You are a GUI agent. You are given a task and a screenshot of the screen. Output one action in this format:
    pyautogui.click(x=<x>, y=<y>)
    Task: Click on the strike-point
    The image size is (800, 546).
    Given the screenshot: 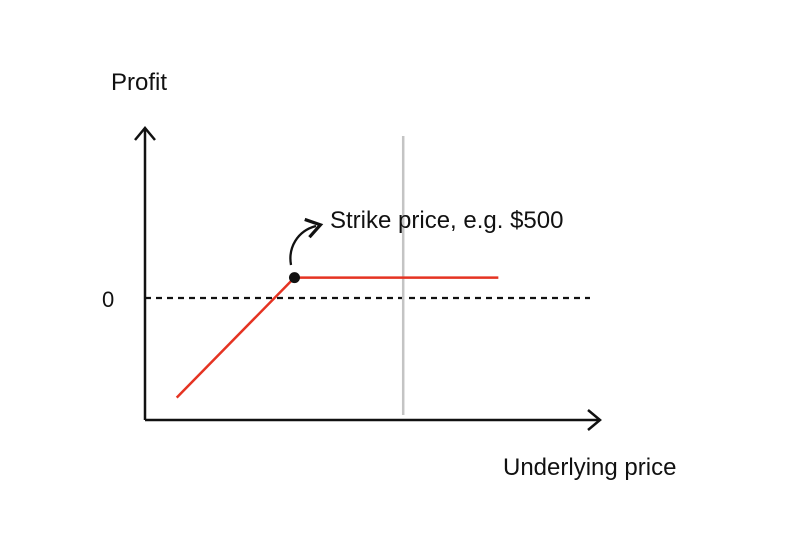 What is the action you would take?
    pyautogui.click(x=294, y=278)
    